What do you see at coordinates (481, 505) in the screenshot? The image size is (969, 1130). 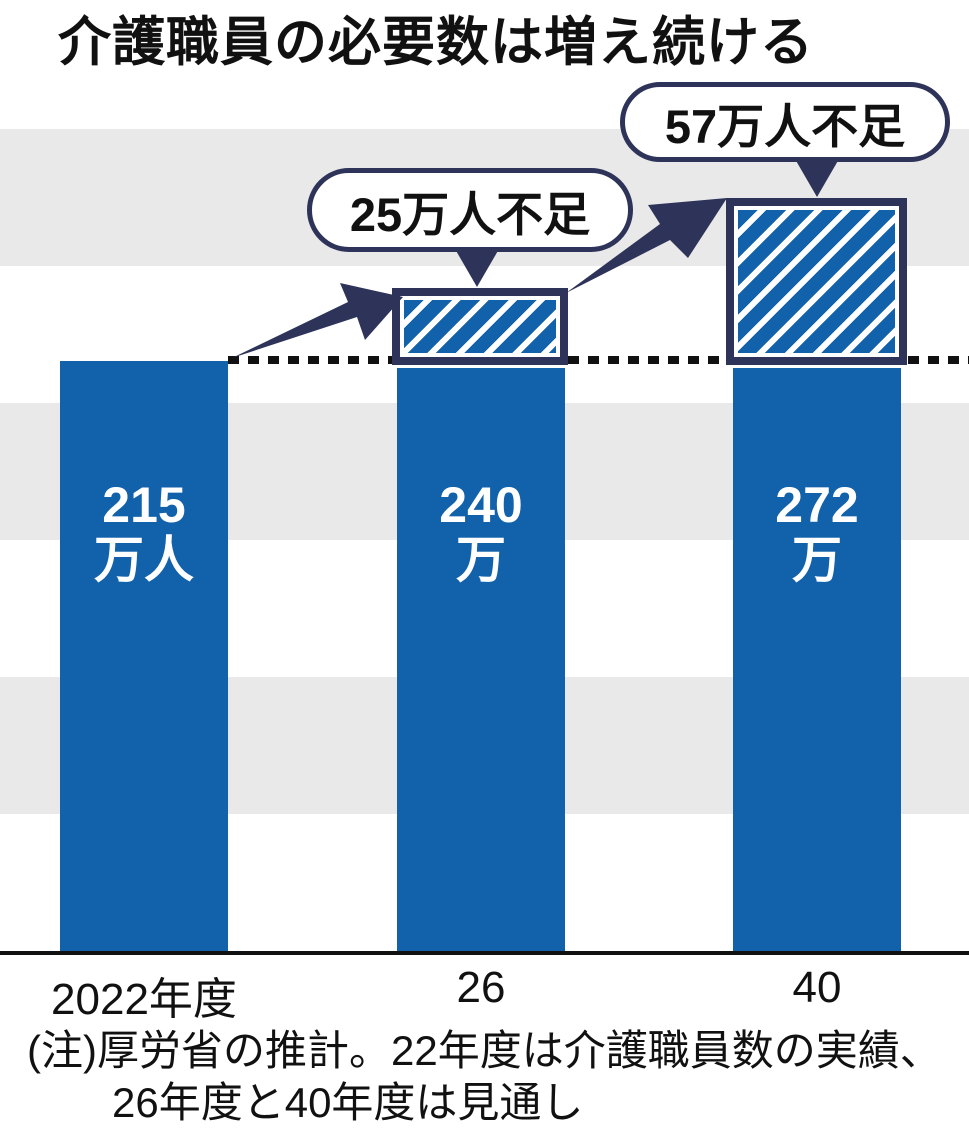 I see `bar-value-number: 240` at bounding box center [481, 505].